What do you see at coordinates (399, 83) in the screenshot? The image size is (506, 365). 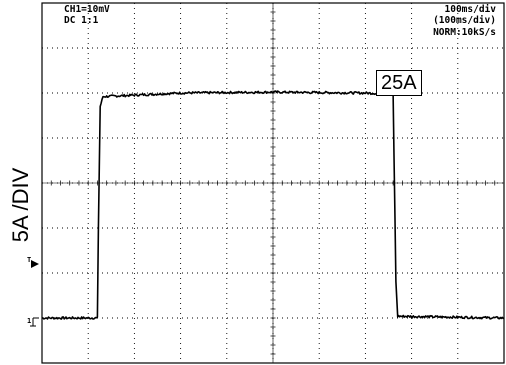 I see `amplitude-annotation: 25A` at bounding box center [399, 83].